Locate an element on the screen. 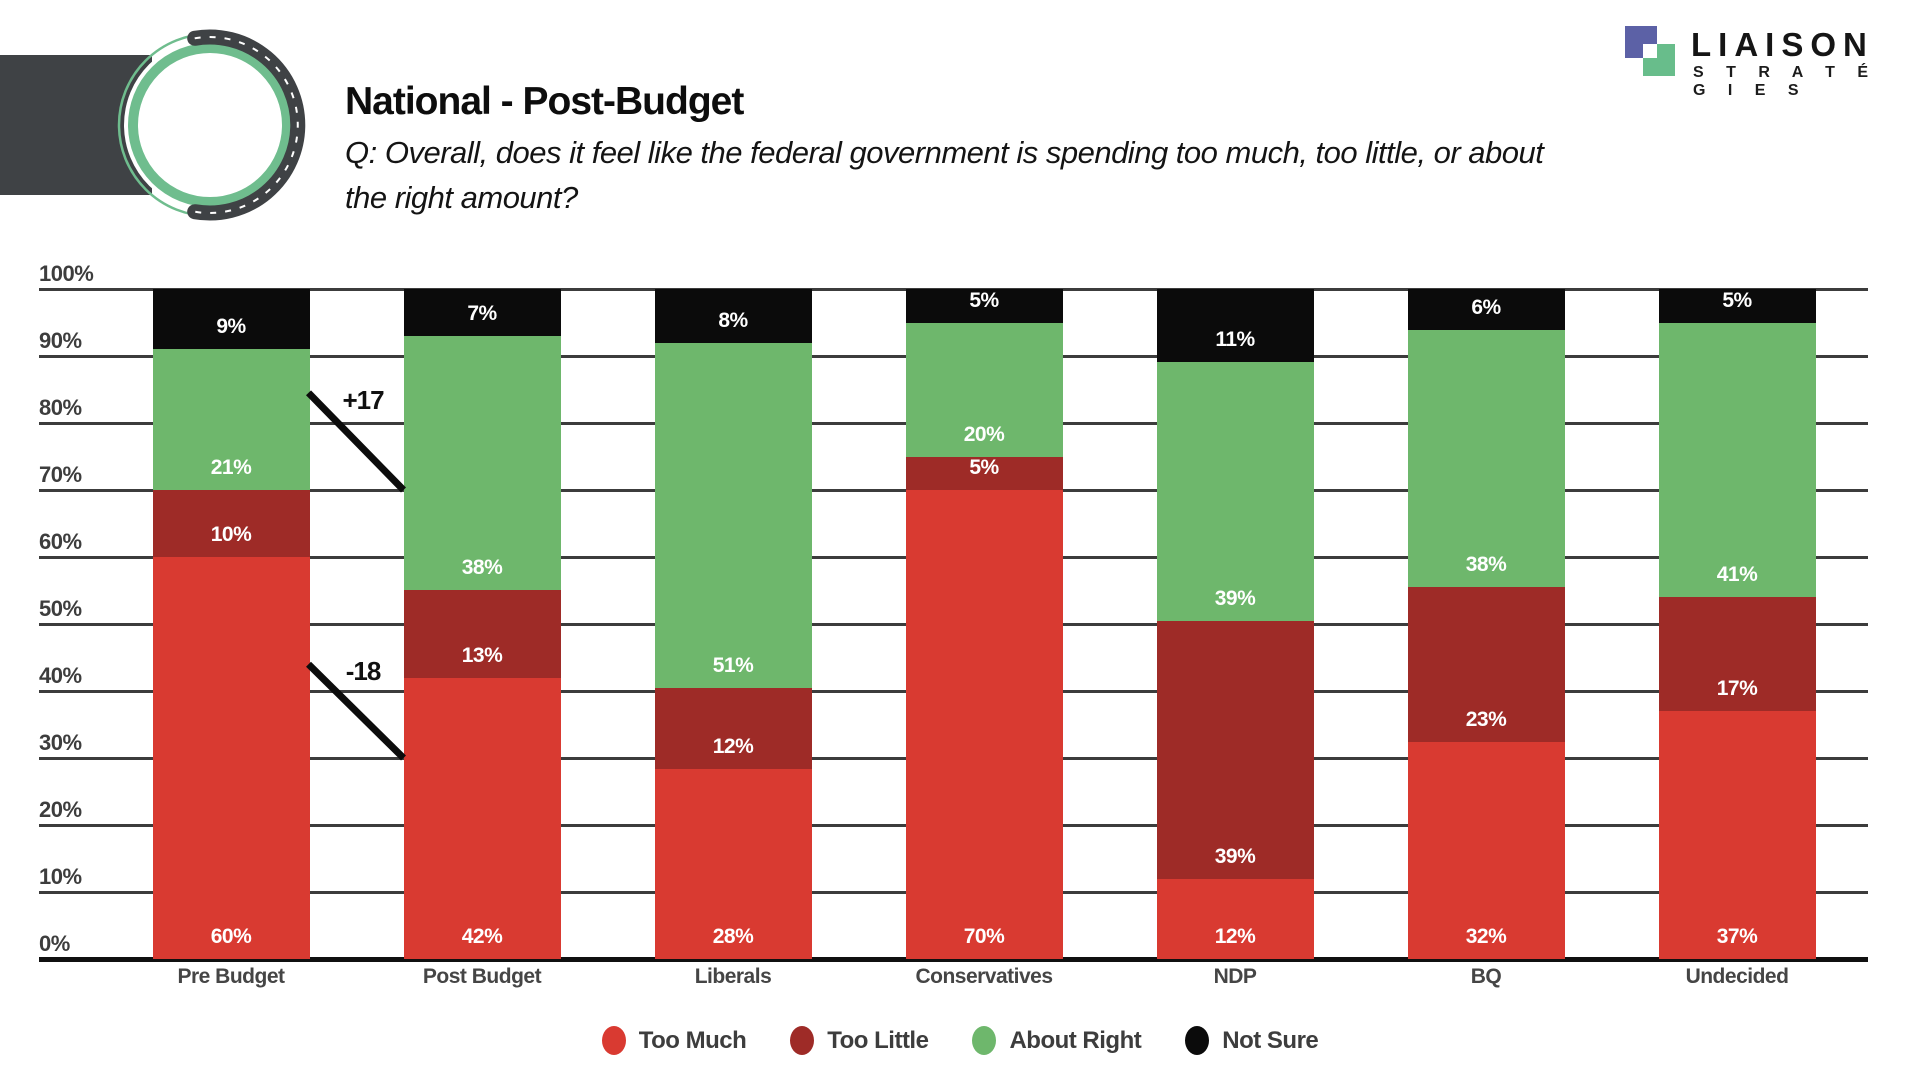 This screenshot has height=1080, width=1920. legend-label: Too Little is located at coordinates (878, 1040).